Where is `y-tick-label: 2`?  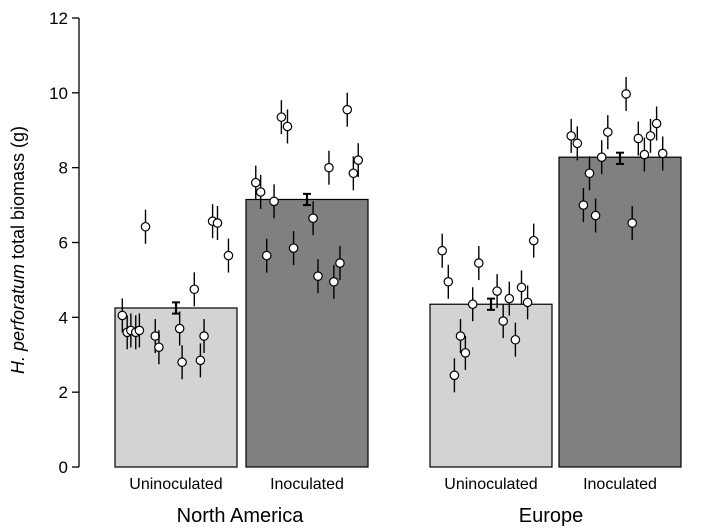 y-tick-label: 2 is located at coordinates (63, 392).